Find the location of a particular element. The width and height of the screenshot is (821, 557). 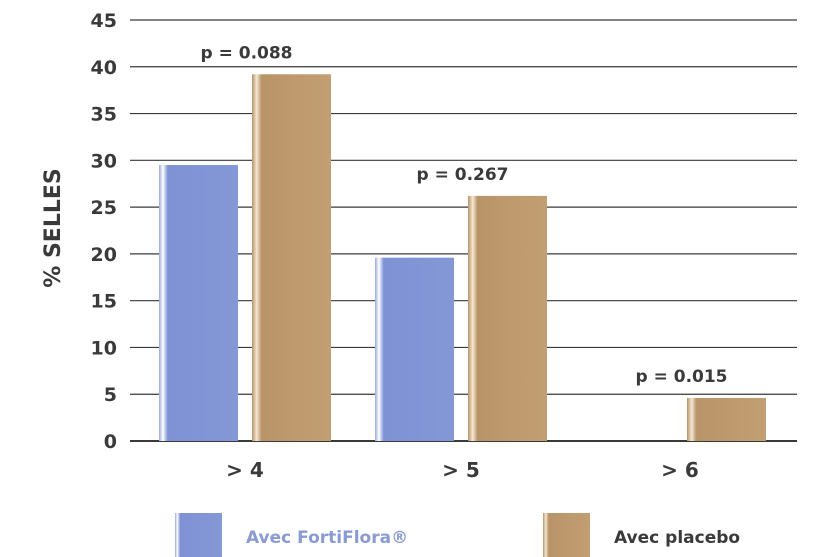

y-tick-label: 35 is located at coordinates (104, 115).